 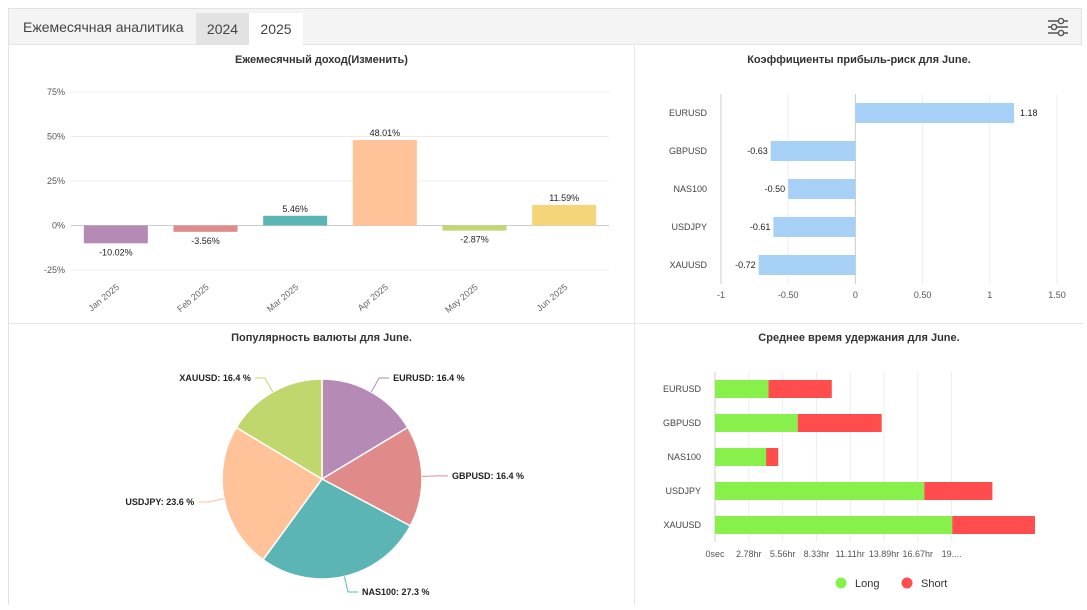 I want to click on x-tick-label: 1.50, so click(x=1057, y=295).